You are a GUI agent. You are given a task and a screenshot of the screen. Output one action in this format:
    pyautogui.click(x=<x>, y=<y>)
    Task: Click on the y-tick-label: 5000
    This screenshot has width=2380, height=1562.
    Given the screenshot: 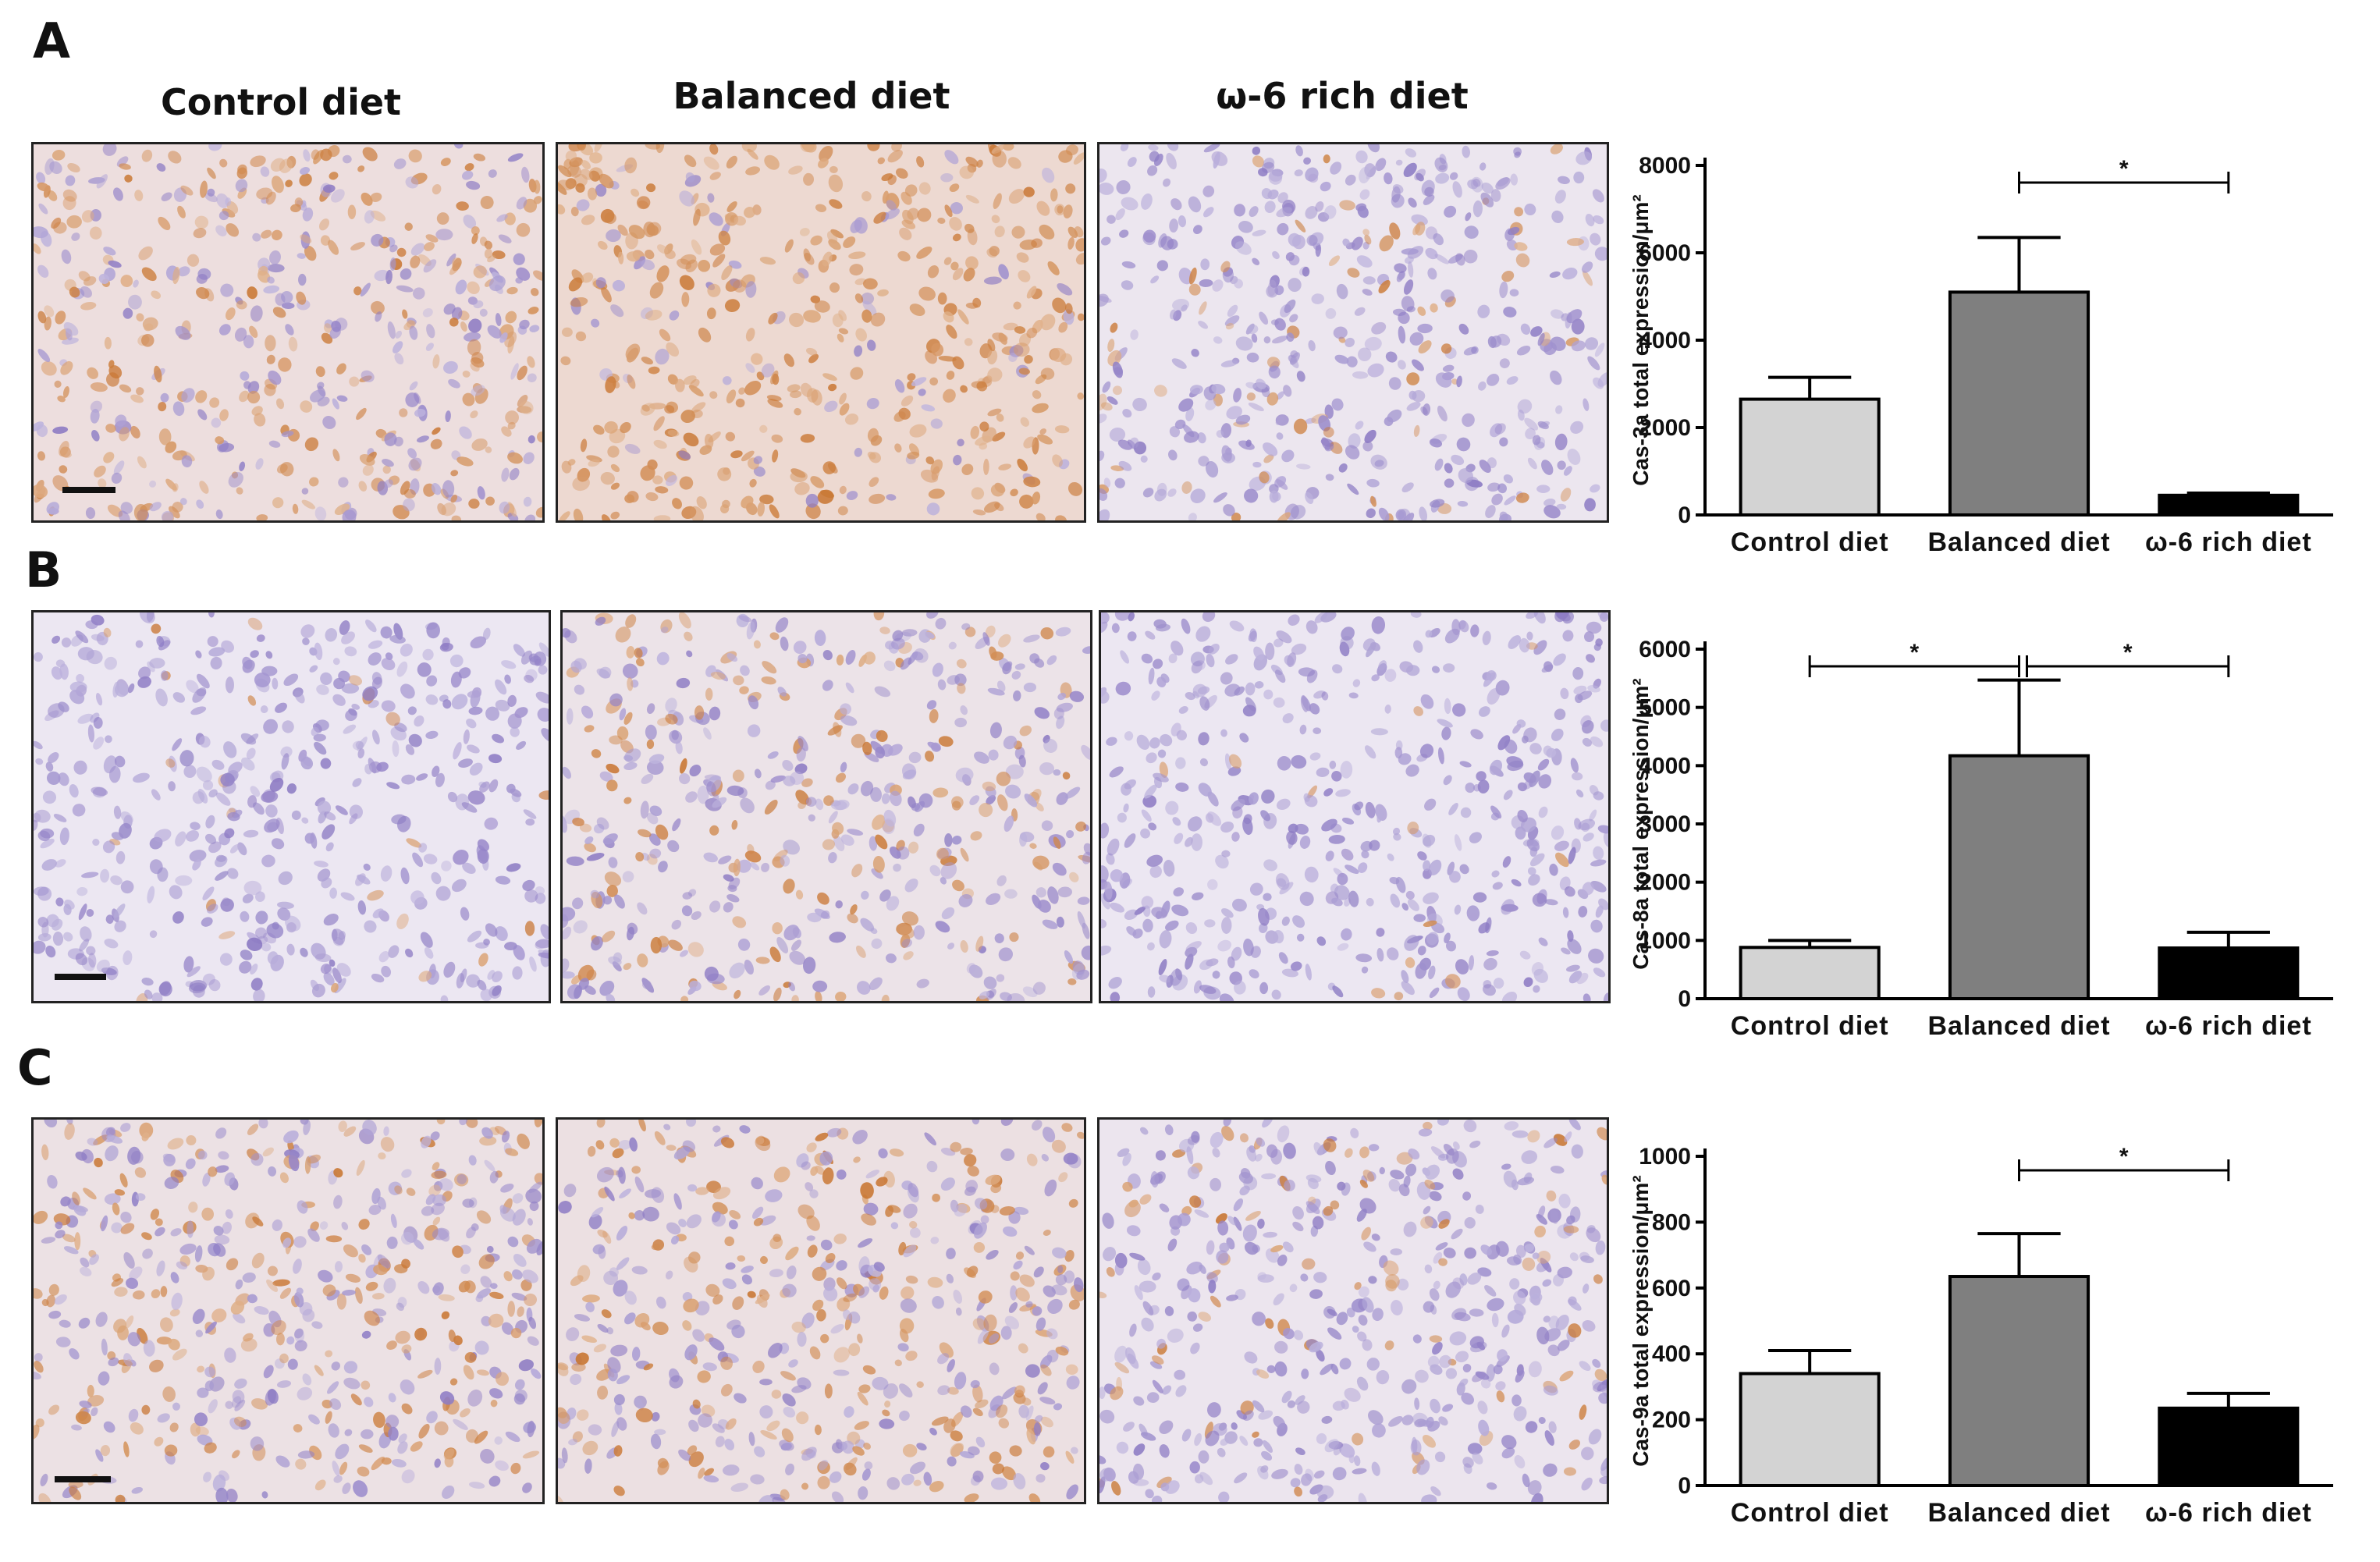 What is the action you would take?
    pyautogui.click(x=1665, y=708)
    